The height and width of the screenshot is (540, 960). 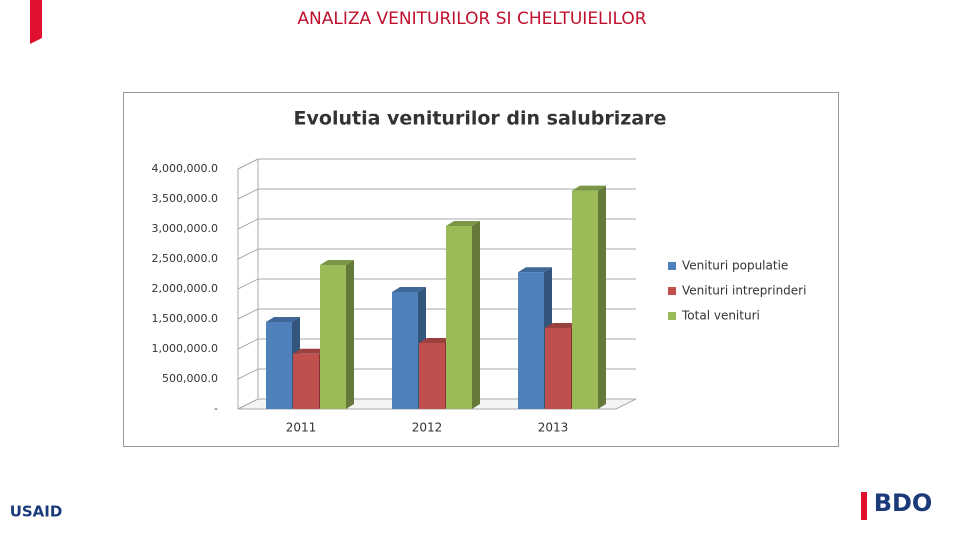 I want to click on bdo-logo: BDO, so click(x=903, y=503).